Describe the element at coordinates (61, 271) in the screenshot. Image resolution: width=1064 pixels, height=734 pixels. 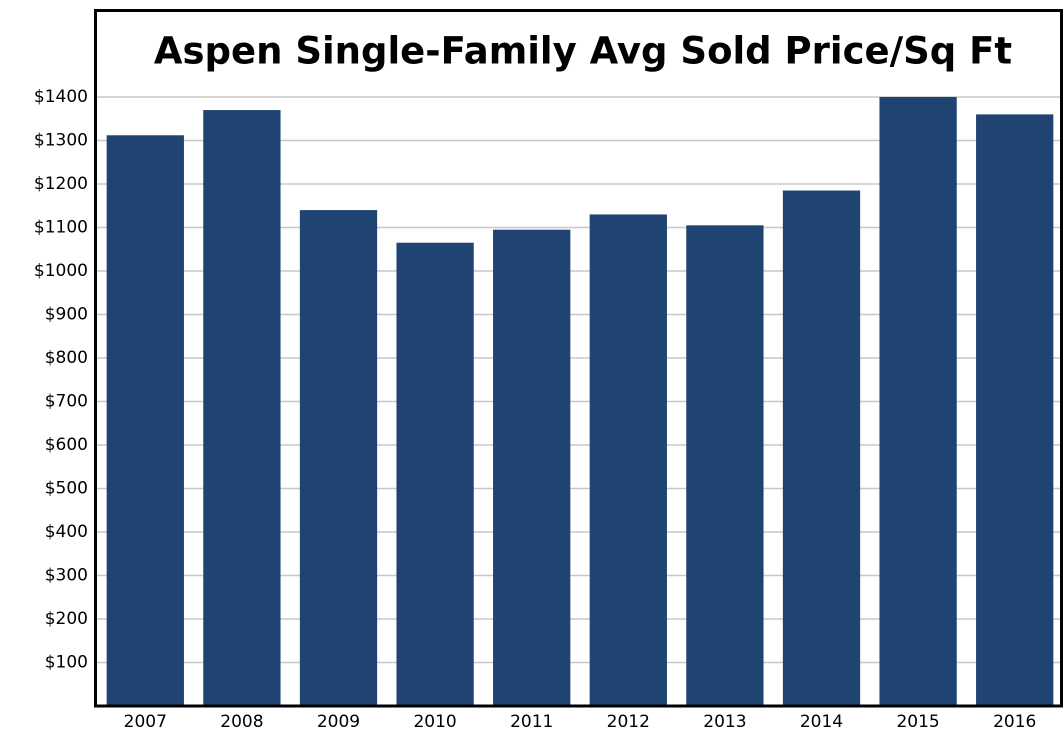
I see `y-tick-label: $1000` at that location.